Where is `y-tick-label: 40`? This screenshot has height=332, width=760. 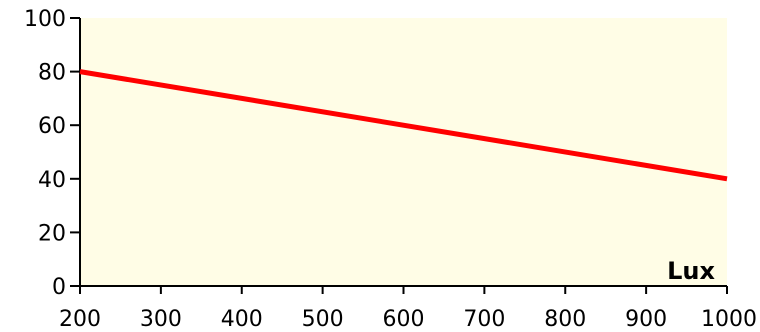 y-tick-label: 40 is located at coordinates (52, 180).